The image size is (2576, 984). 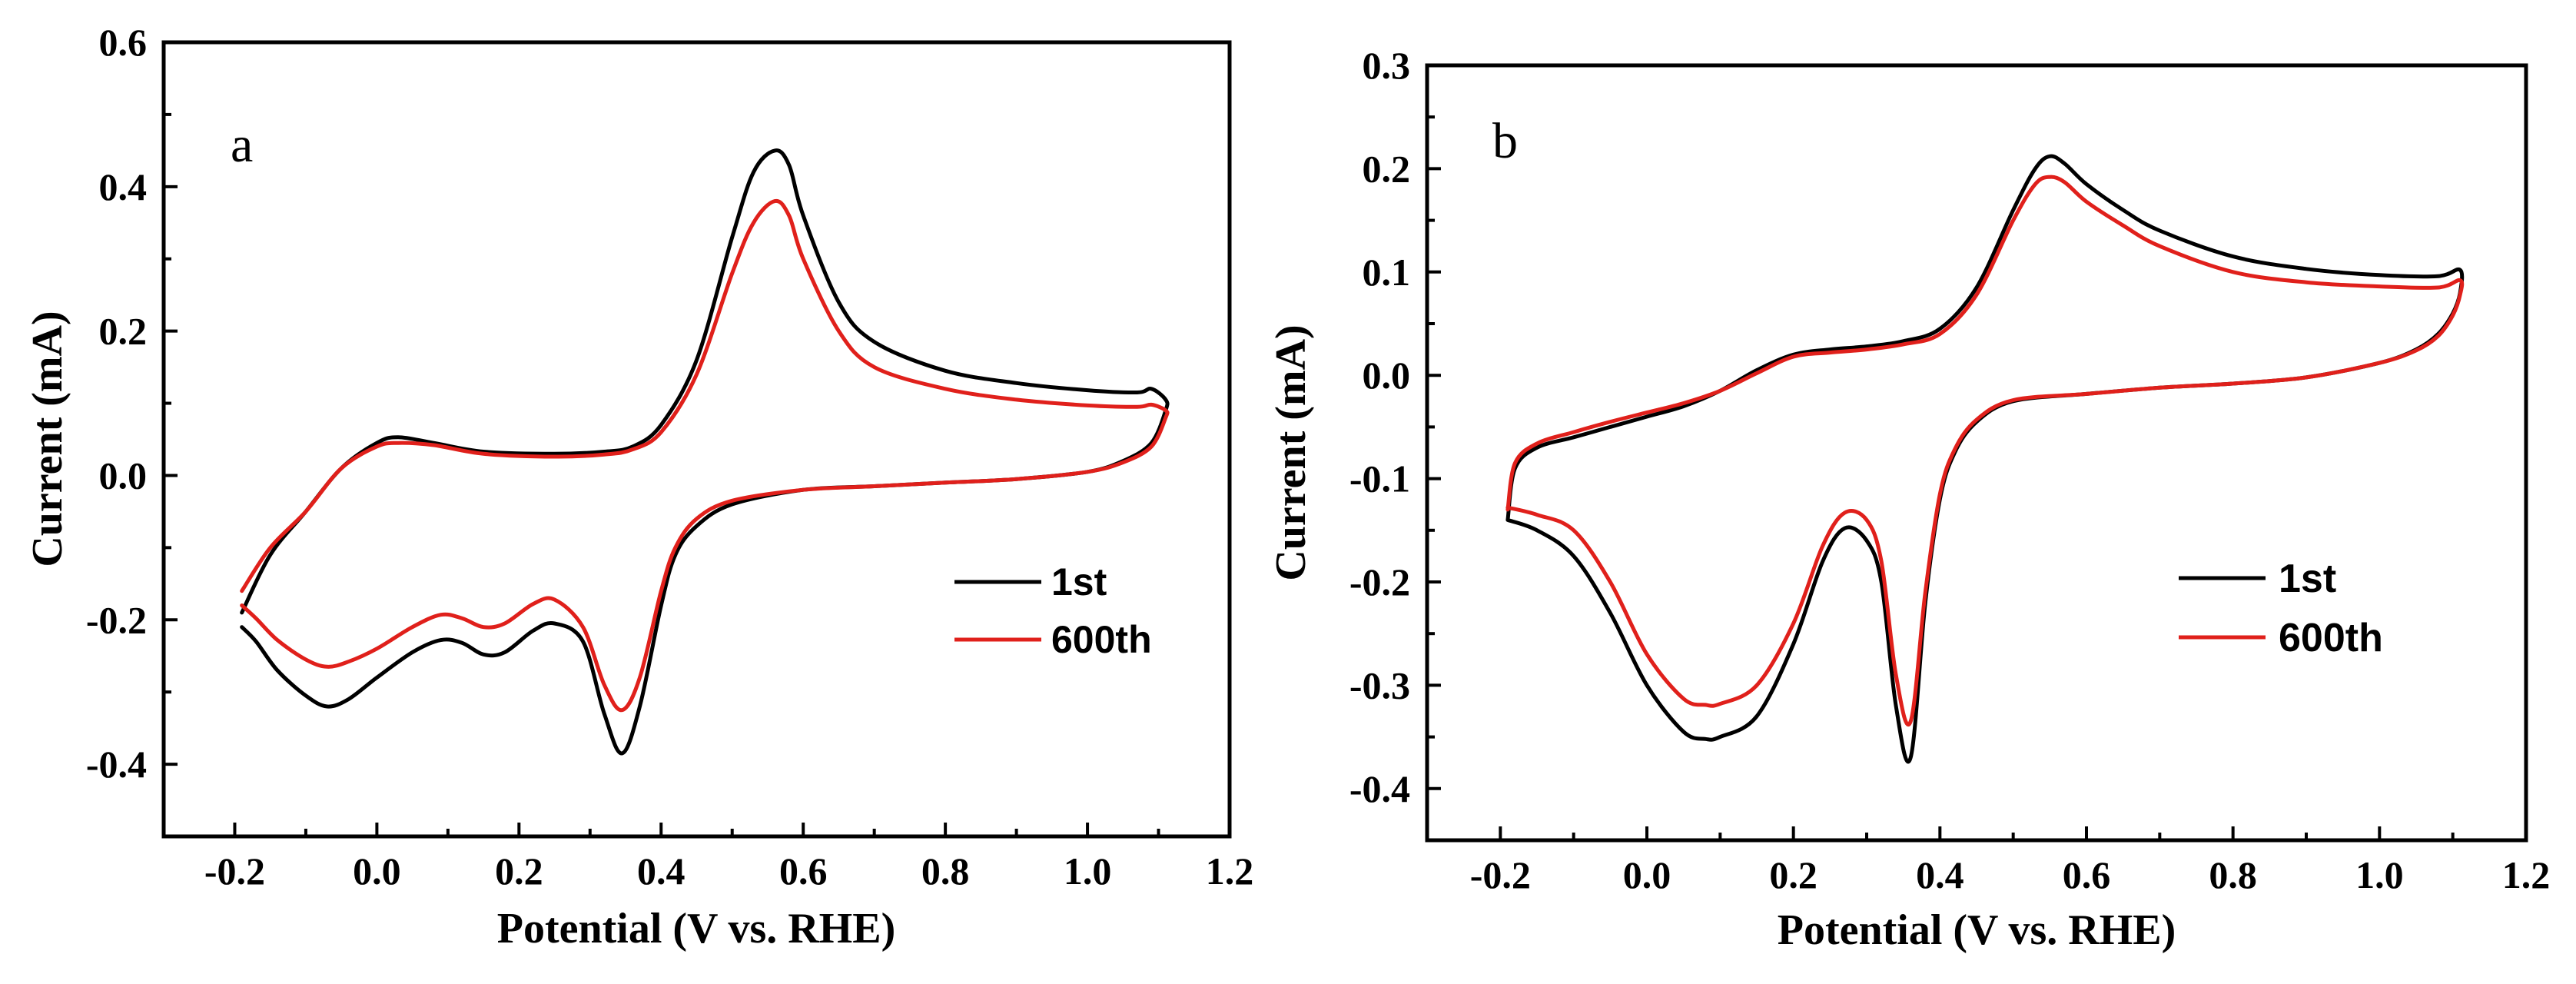 I want to click on panel-b-y-tick-label: -0.3, so click(x=1379, y=684).